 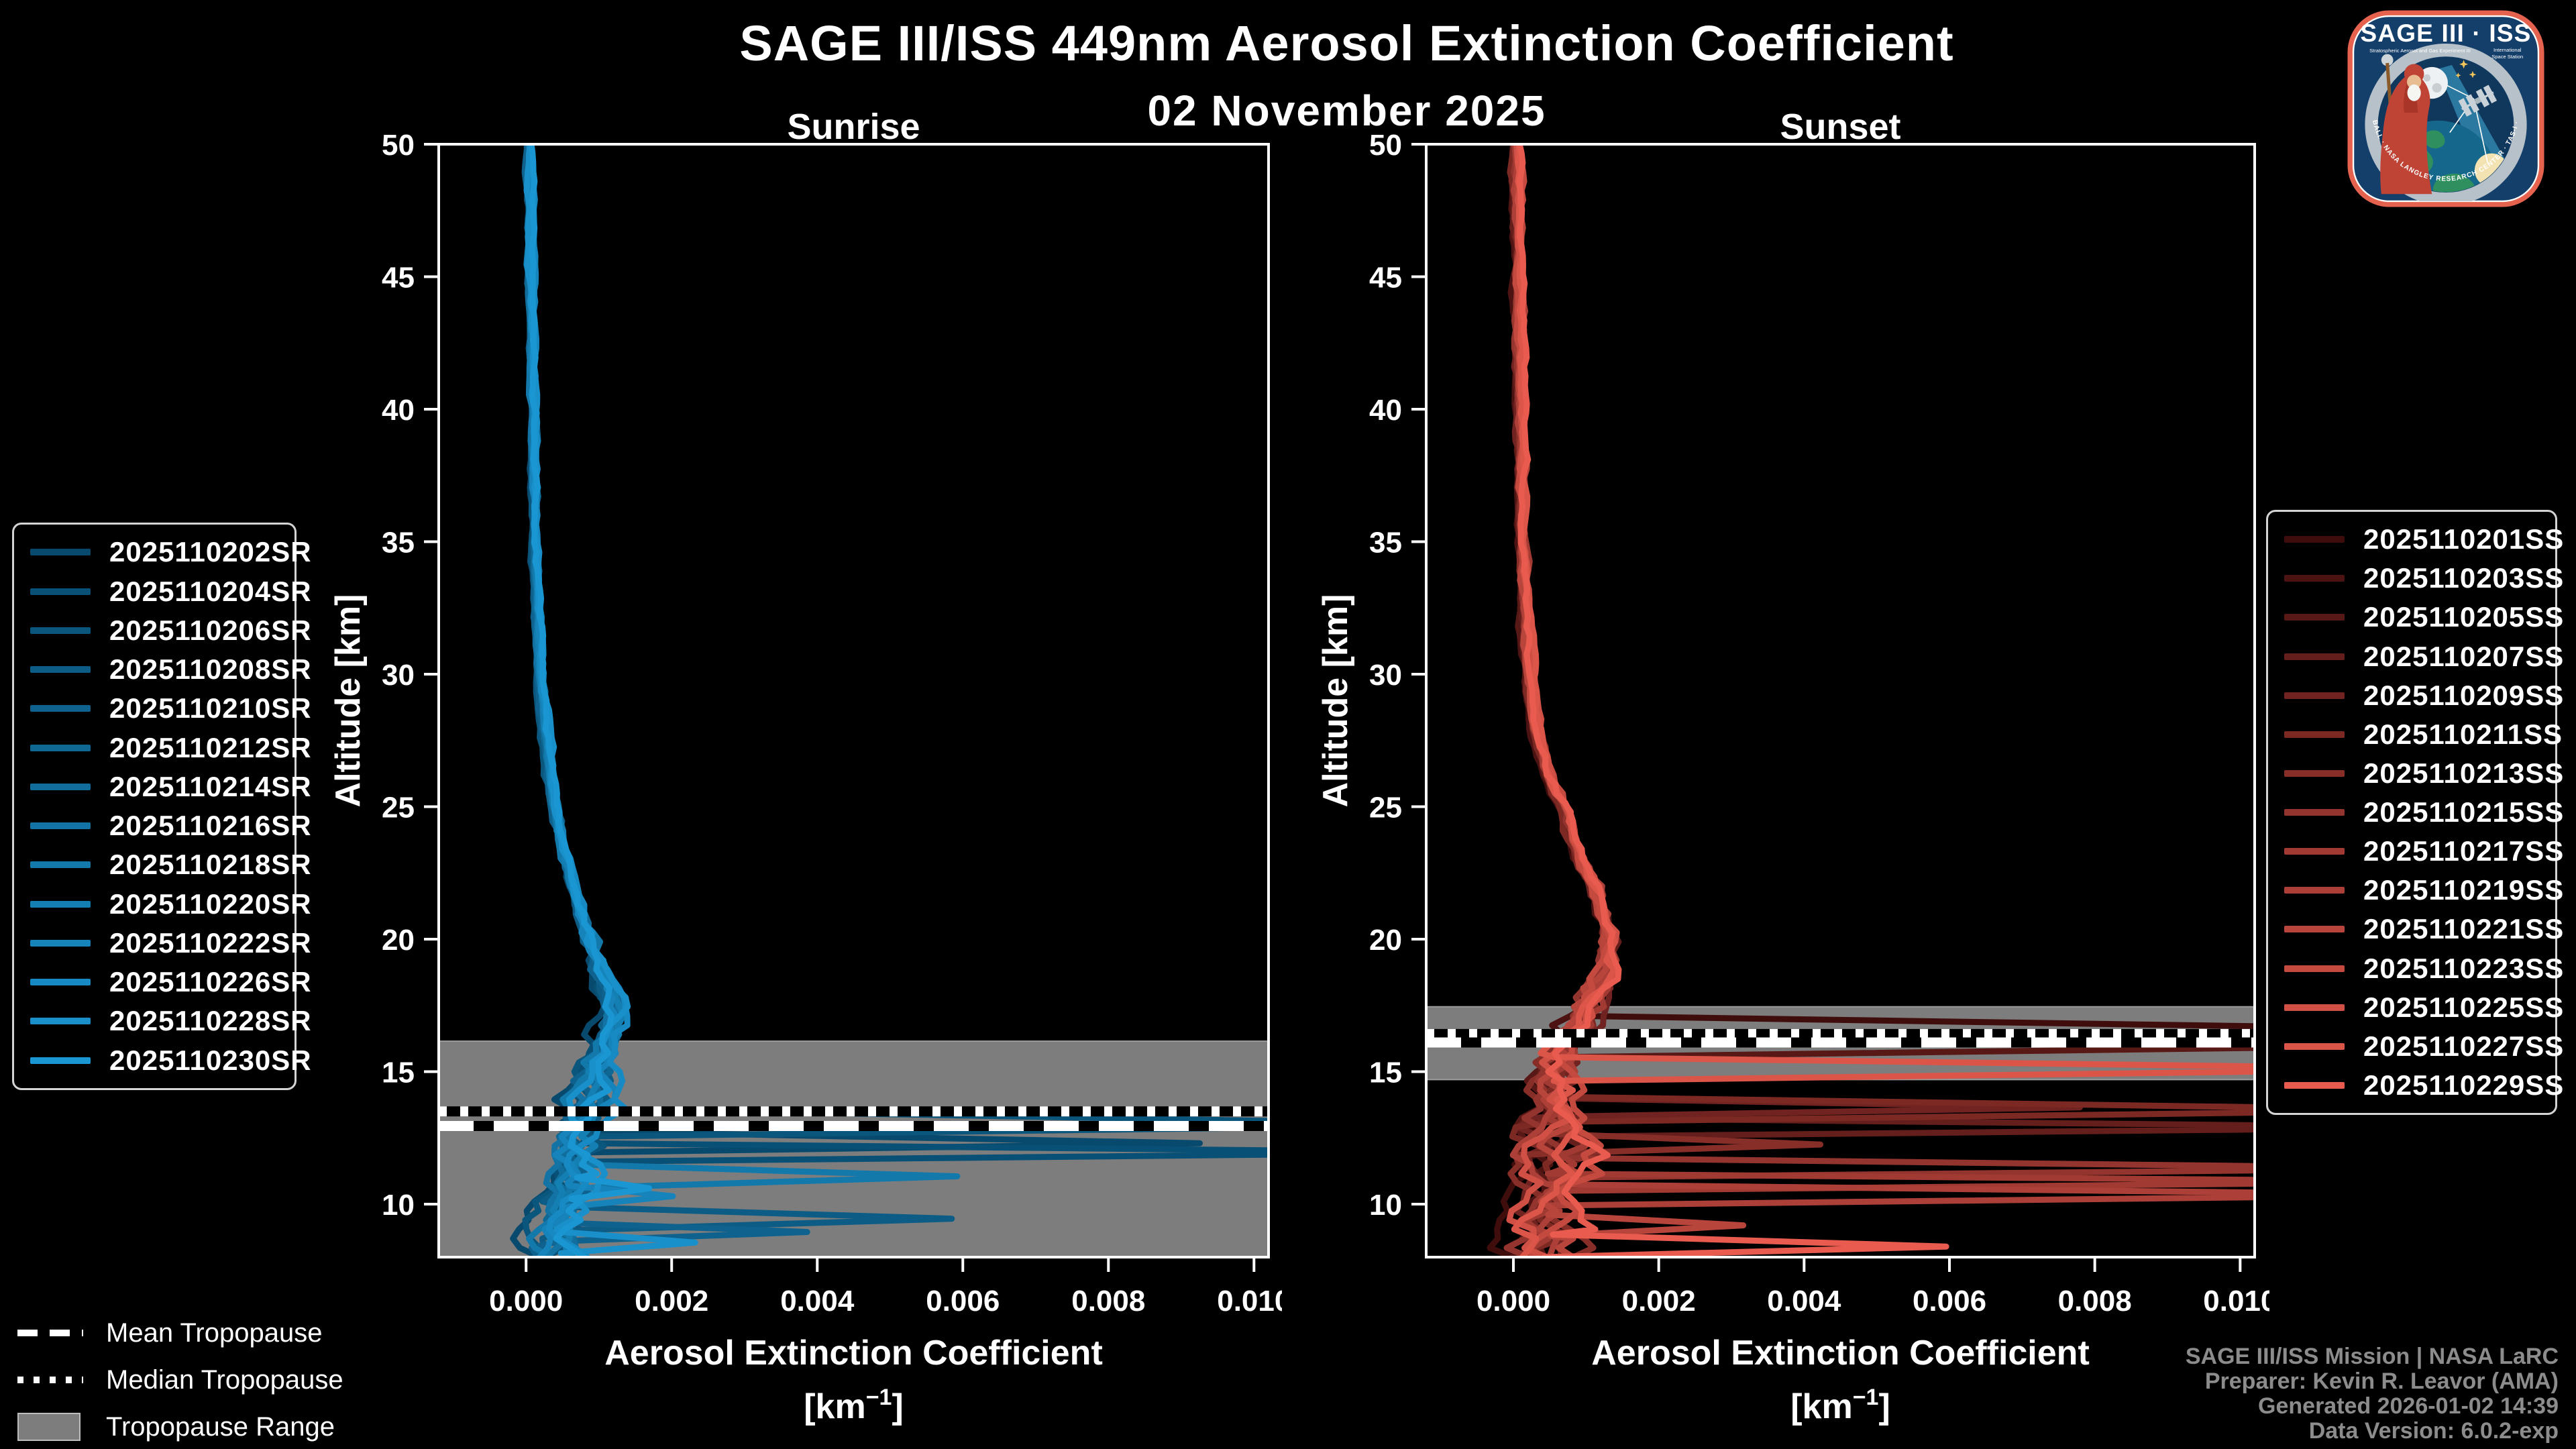 I want to click on legend-item: 2025110223SS, so click(x=2415, y=969).